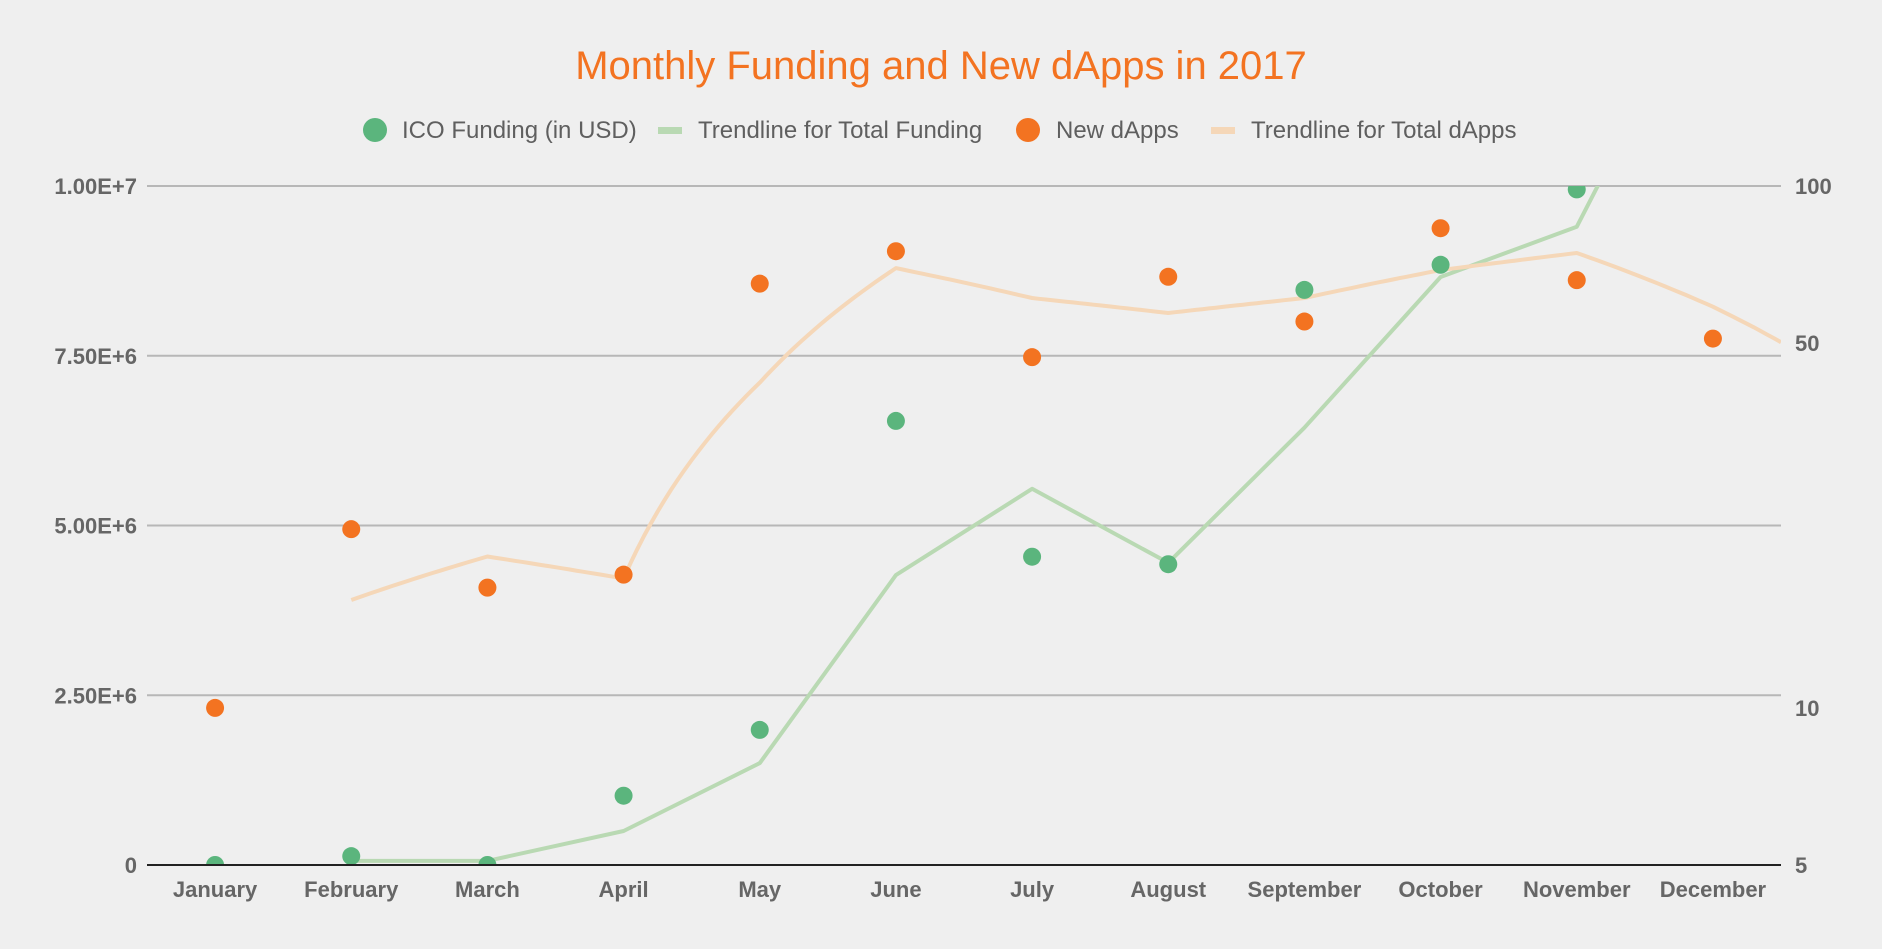  Describe the element at coordinates (95, 356) in the screenshot. I see `left-tick-label: 7.50E+6` at that location.